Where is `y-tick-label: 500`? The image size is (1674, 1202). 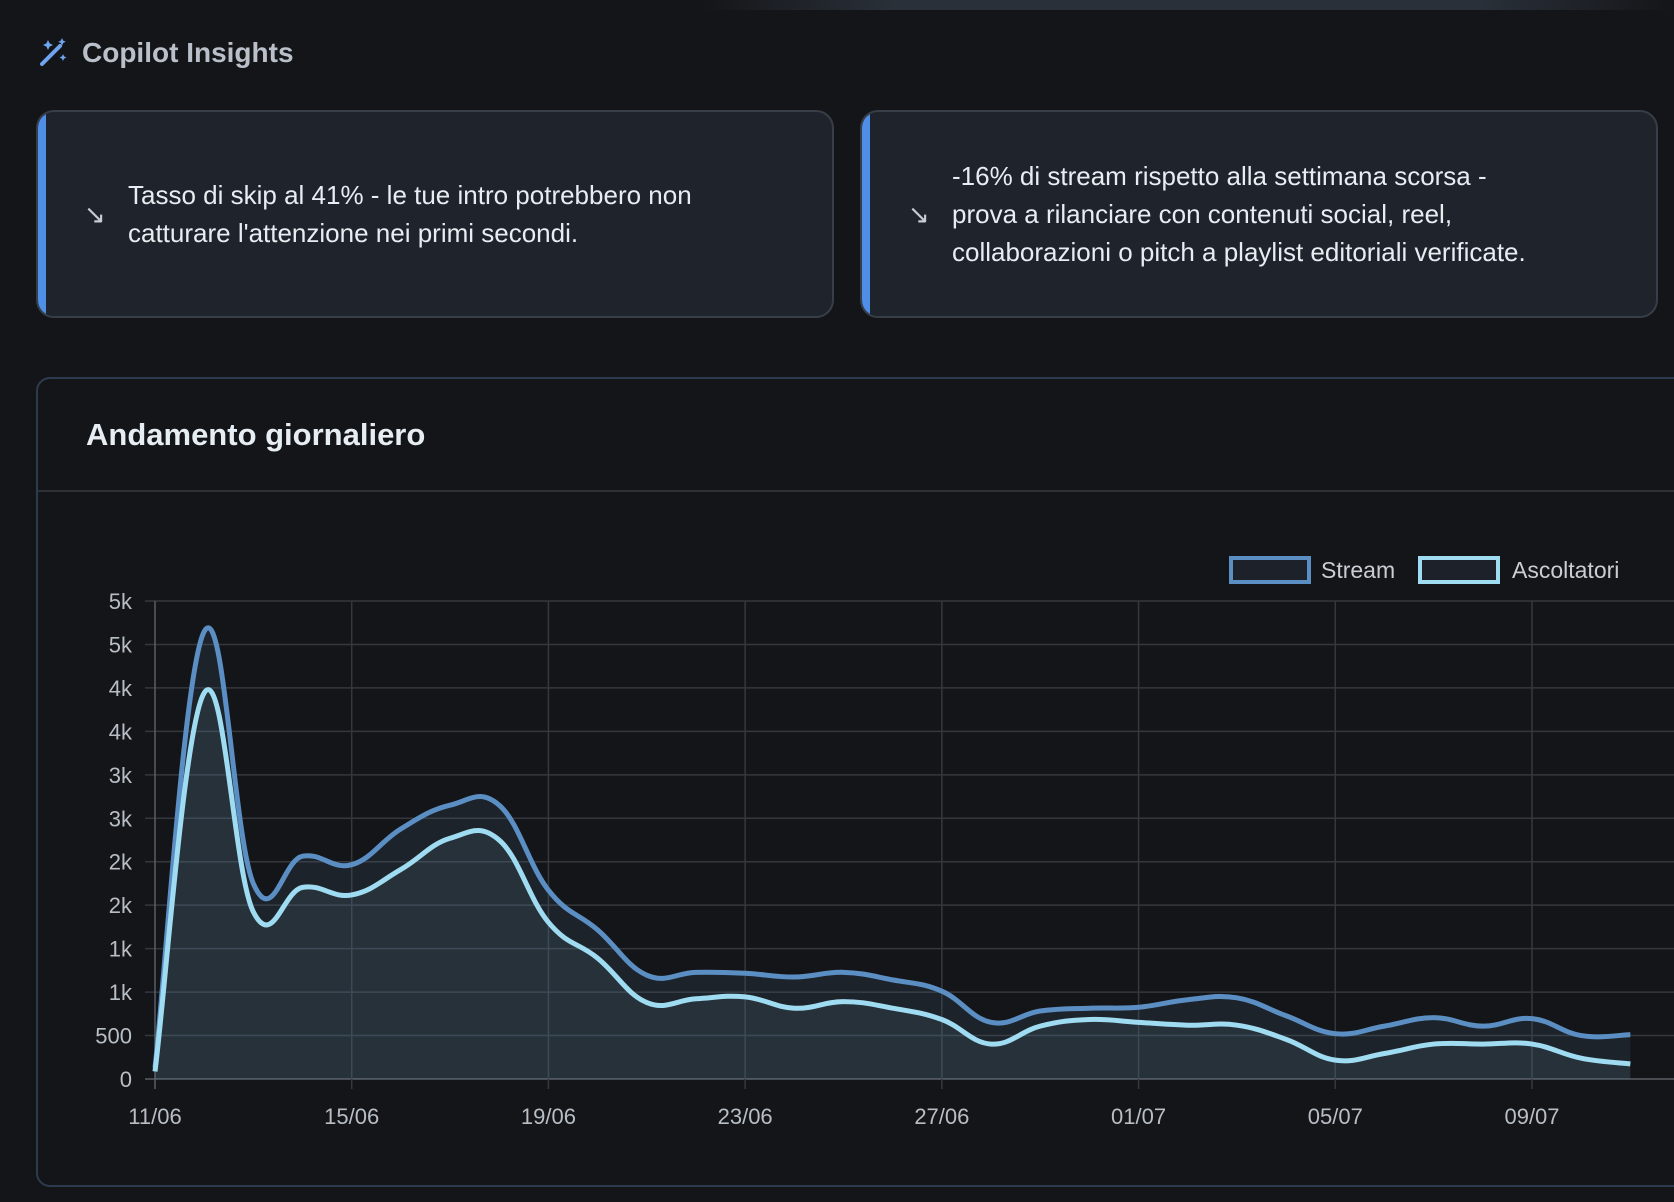
y-tick-label: 500 is located at coordinates (113, 1036).